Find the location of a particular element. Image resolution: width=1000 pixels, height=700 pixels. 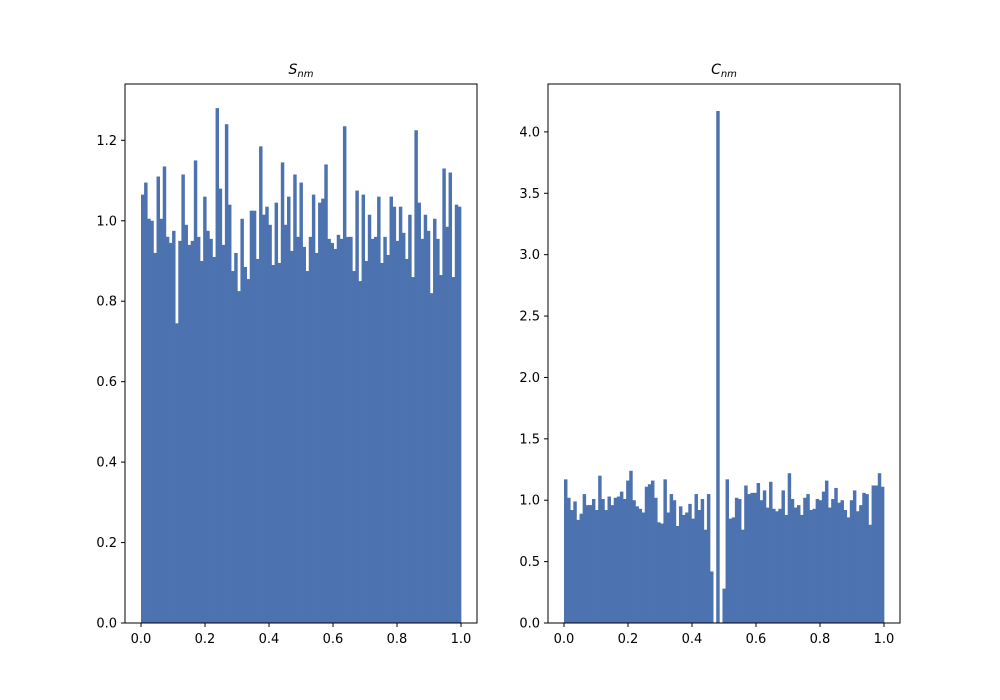

y-tick-label: 0.0 is located at coordinates (529, 624).